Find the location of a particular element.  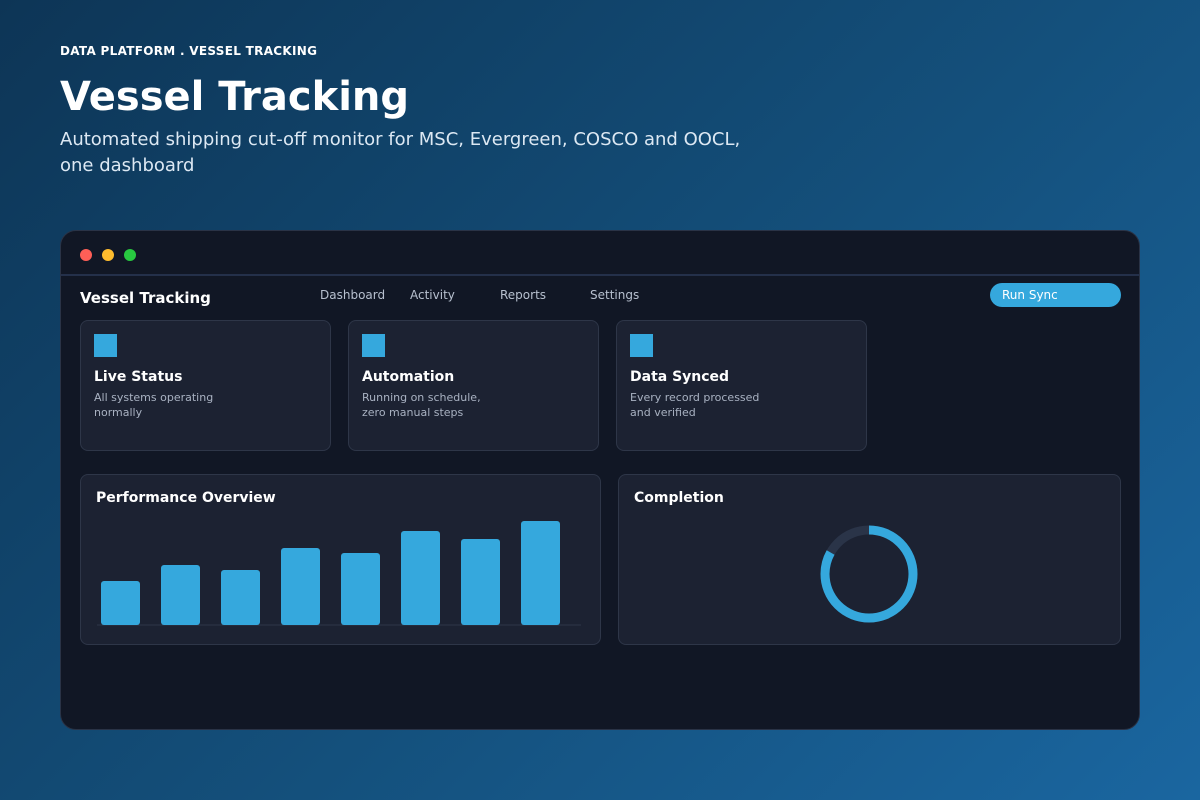

nav-link: Reports is located at coordinates (523, 295).